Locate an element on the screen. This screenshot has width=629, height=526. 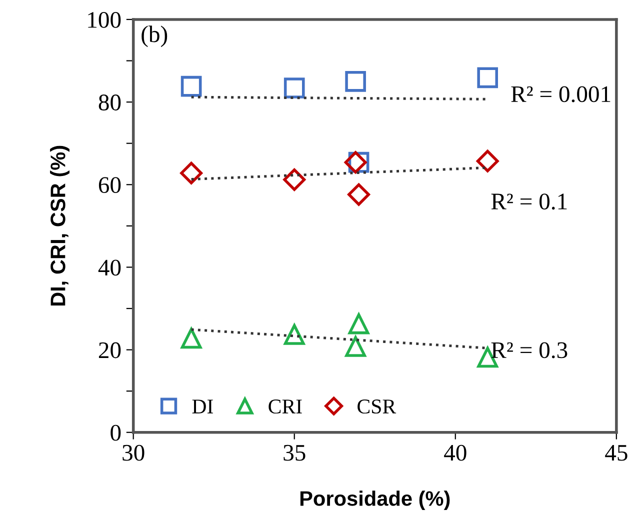
annotation: R² = 0.1 is located at coordinates (529, 202).